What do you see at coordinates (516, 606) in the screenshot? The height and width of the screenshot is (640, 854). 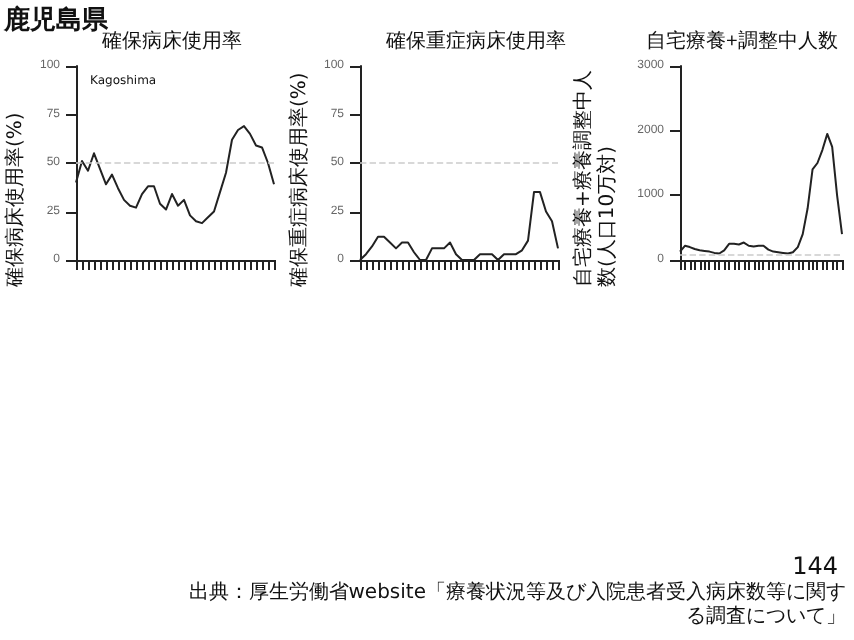 I see `source-note: 出典：厚生労働省website「療養状況等及び入院患者受入病床数等に関する調査について」` at bounding box center [516, 606].